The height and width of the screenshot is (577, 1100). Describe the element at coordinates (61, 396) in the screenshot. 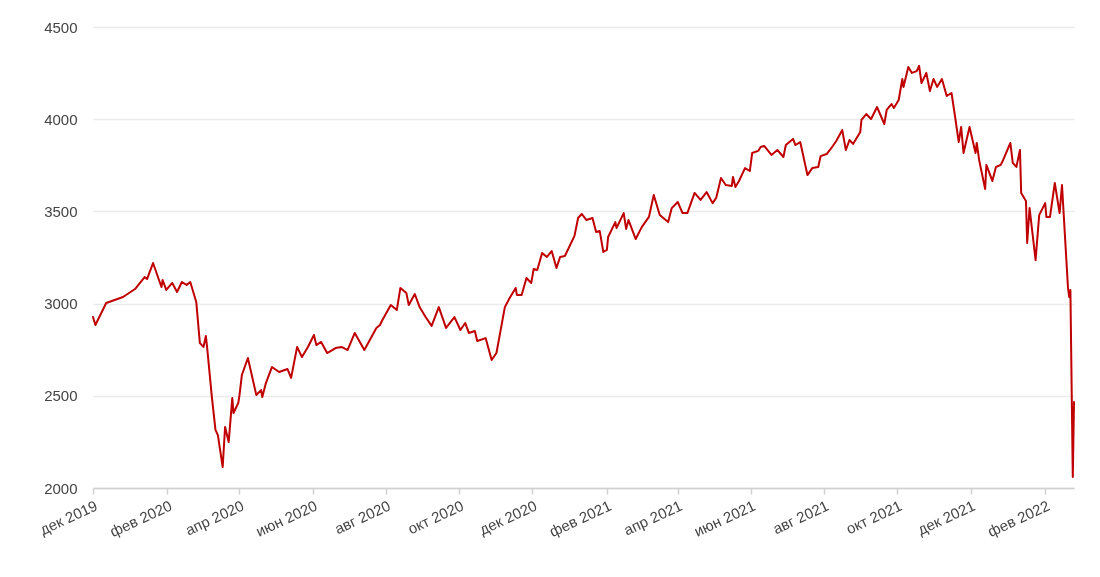

I see `y-tick-label: 2500` at that location.